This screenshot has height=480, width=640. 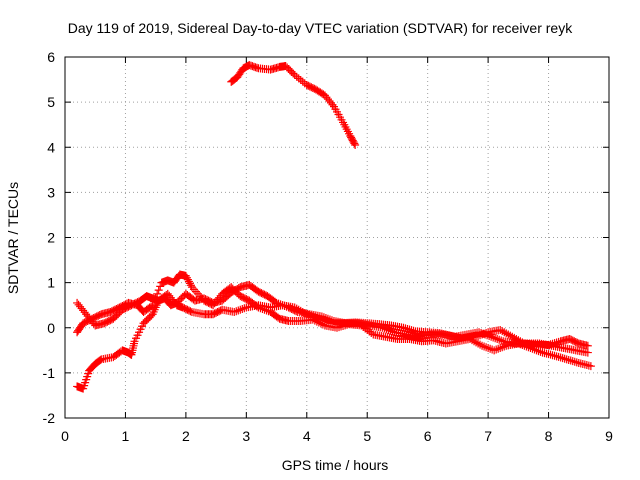 I want to click on x-tick-label: 3, so click(x=246, y=436).